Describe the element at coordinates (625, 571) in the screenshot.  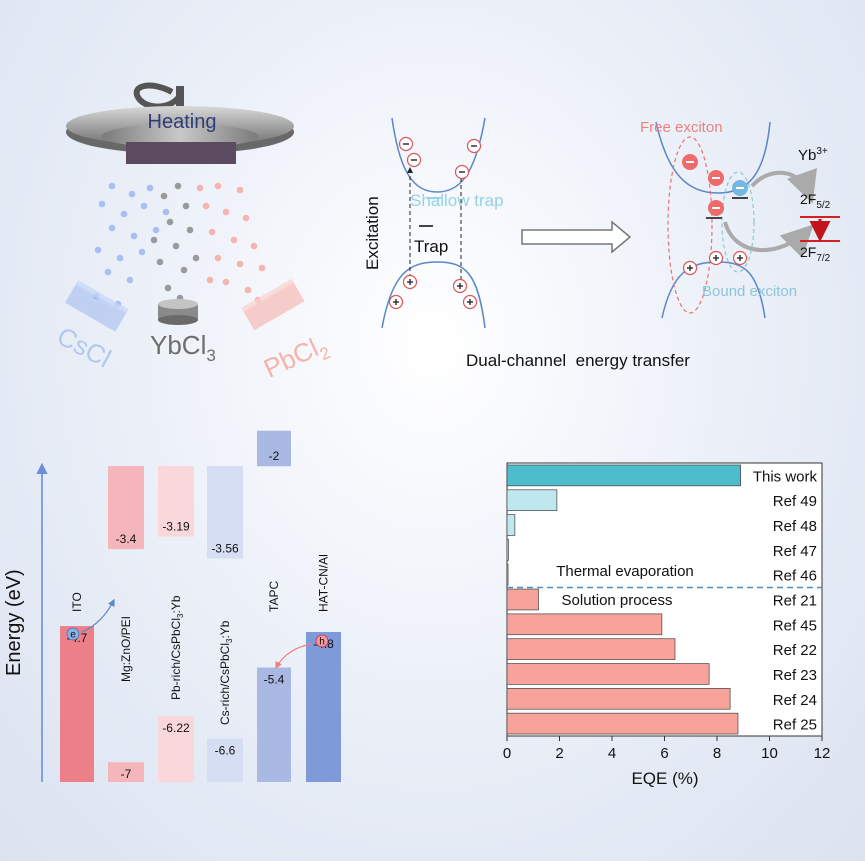
I see `group-label-thermal: Thermal evaporation` at that location.